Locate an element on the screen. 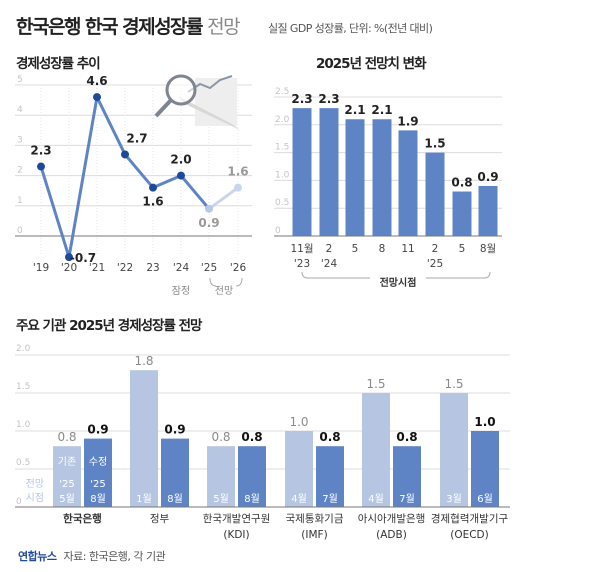  x-tick-label: '20 is located at coordinates (69, 268).